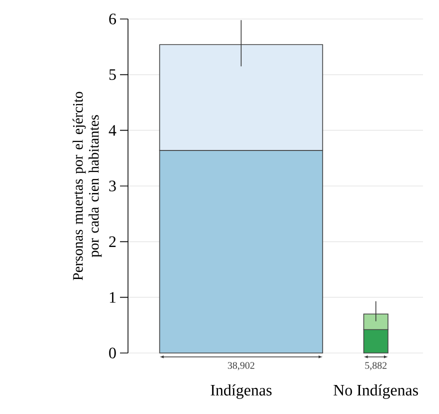 This screenshot has height=414, width=439. Describe the element at coordinates (112, 353) in the screenshot. I see `y-tick-label: 0` at that location.